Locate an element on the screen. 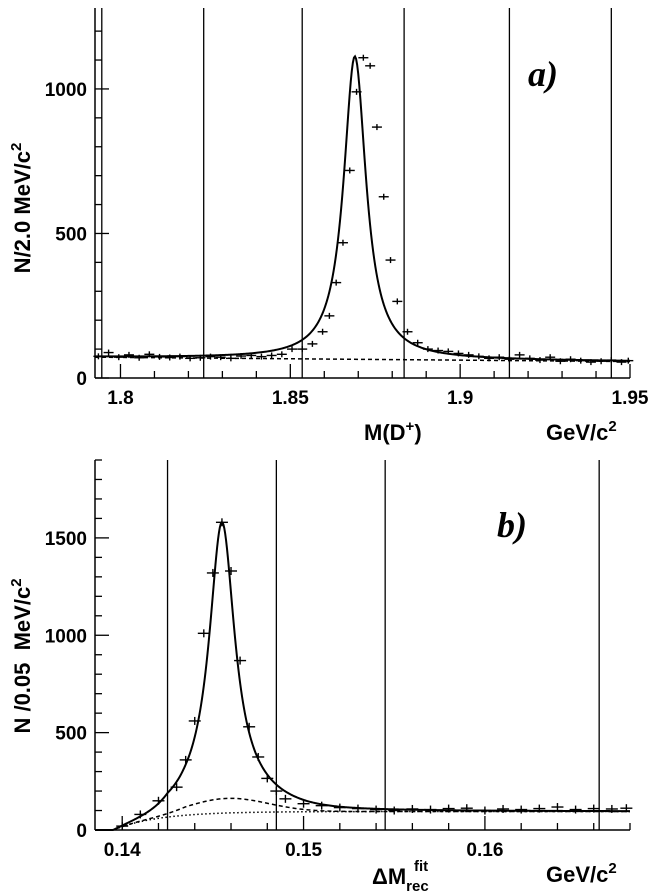 The image size is (652, 894). panel-a-y-axis-title-sup: 2 is located at coordinates (16, 147).